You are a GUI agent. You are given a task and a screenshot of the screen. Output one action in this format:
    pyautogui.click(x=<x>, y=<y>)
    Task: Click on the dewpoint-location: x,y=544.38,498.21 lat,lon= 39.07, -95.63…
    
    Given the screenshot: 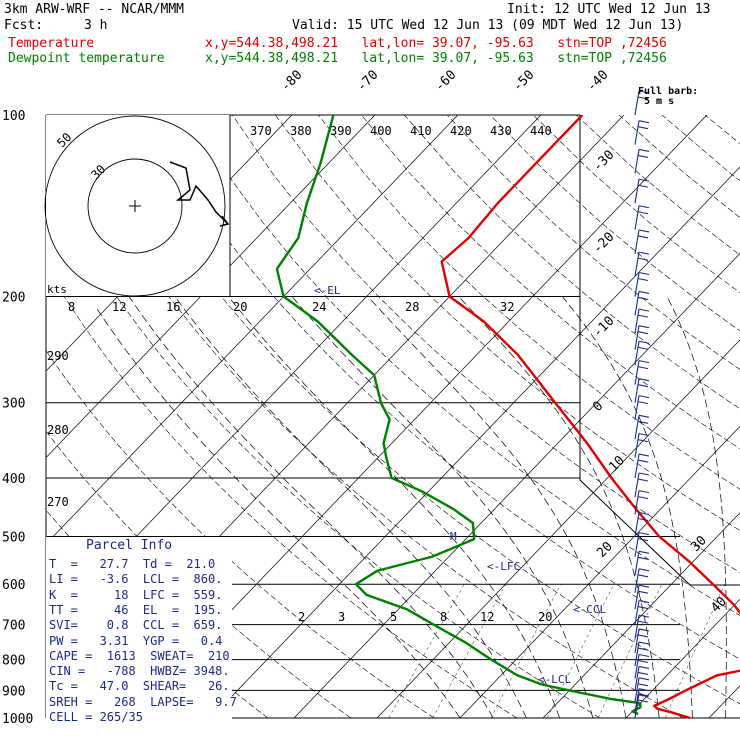 What is the action you would take?
    pyautogui.click(x=436, y=58)
    